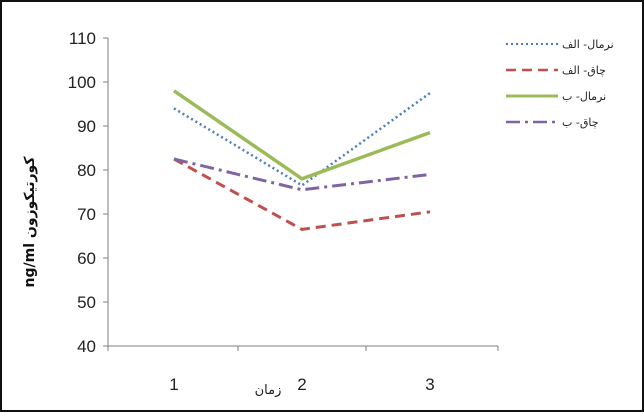 This screenshot has width=644, height=412. What do you see at coordinates (560, 83) in the screenshot?
I see `legend: نرمال- الف چاق- الف نرمال- ب چاق- ب` at bounding box center [560, 83].